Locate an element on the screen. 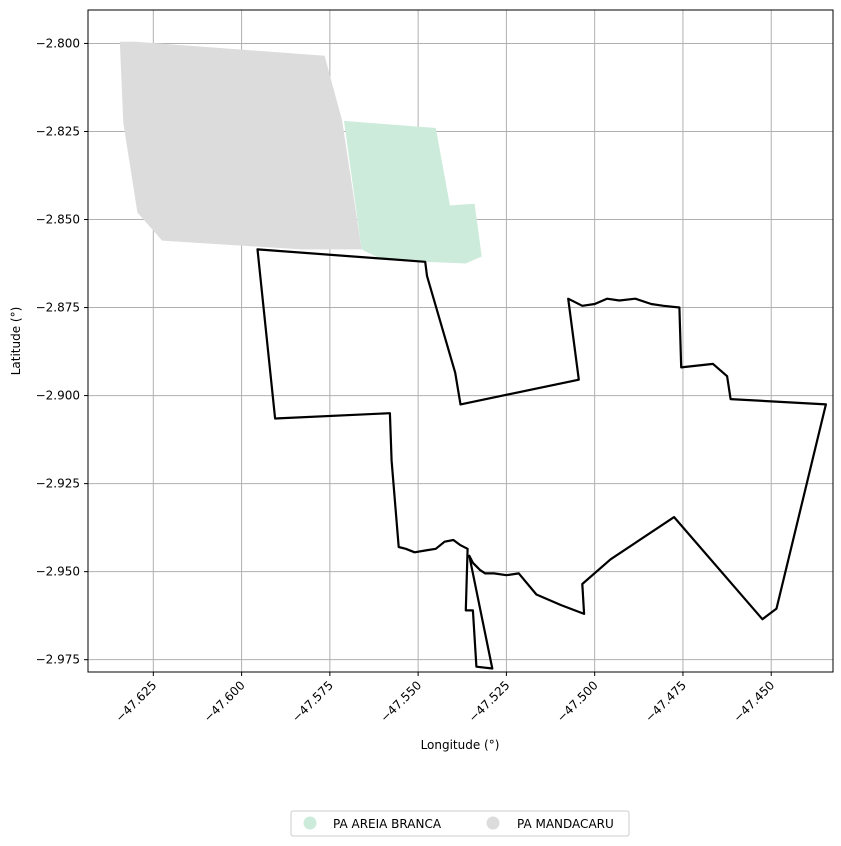  x-tick-label: −47.550 is located at coordinates (401, 701).